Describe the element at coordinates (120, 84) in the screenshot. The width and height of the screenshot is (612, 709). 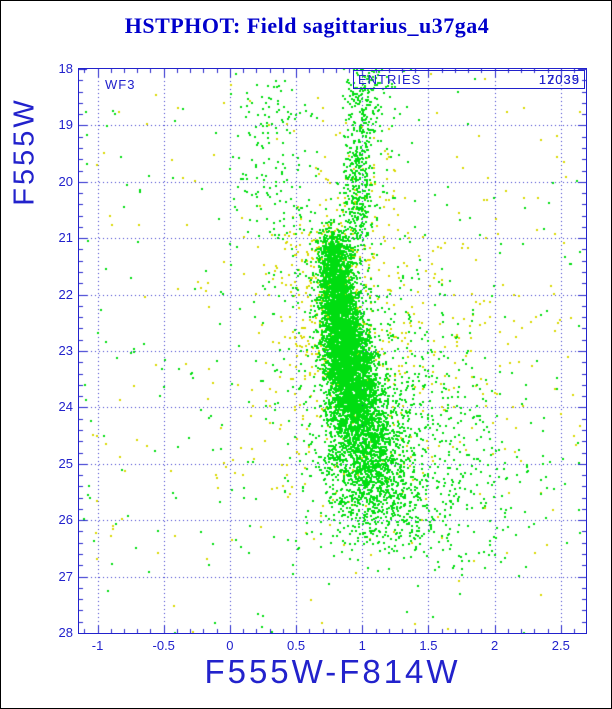
I see `detector-label: WF3` at that location.